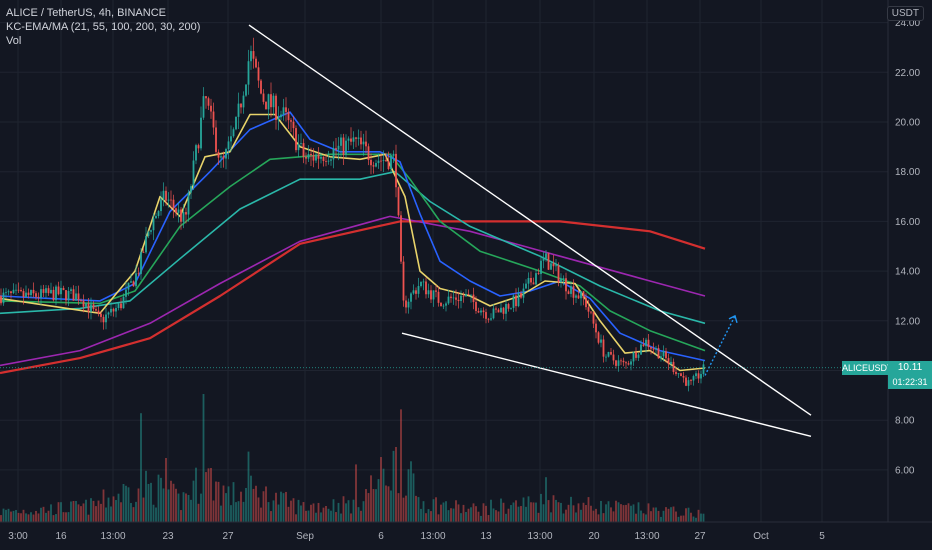 The height and width of the screenshot is (550, 932). Describe the element at coordinates (910, 381) in the screenshot. I see `bar-countdown-badge: 01:22:31` at that location.